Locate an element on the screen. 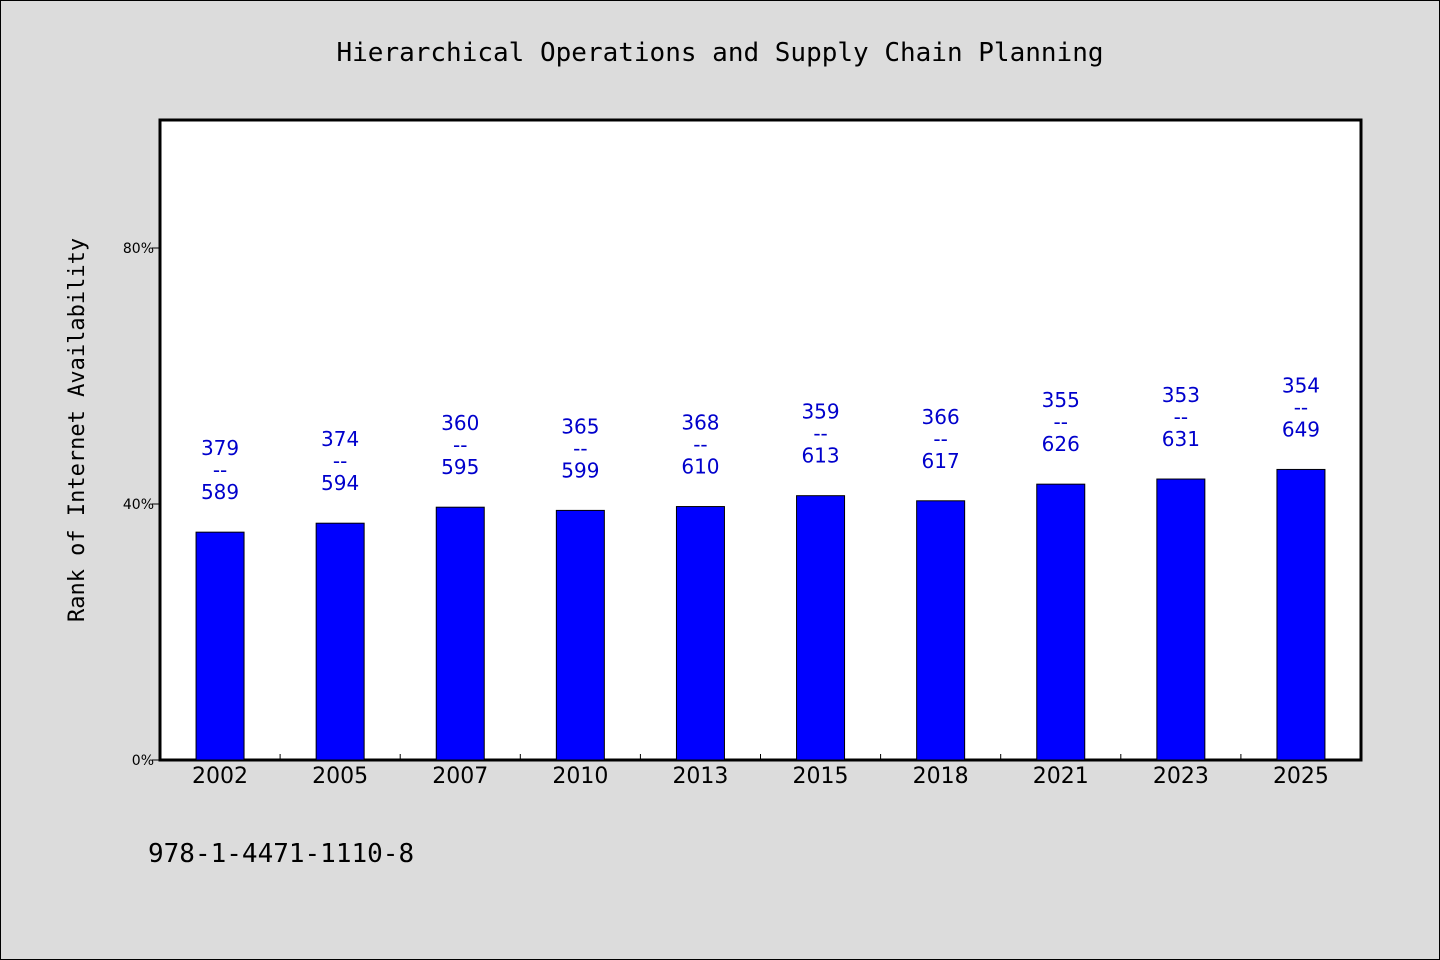  data-label-bottom-2010: 599 is located at coordinates (580, 470).